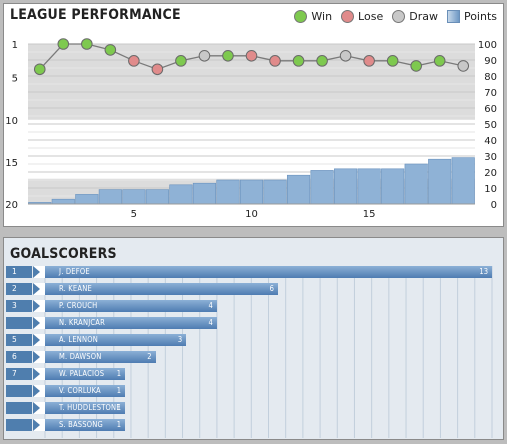 This screenshot has width=507, height=444. What do you see at coordinates (490, 77) in the screenshot?
I see `points-tick-label: 80` at bounding box center [490, 77].